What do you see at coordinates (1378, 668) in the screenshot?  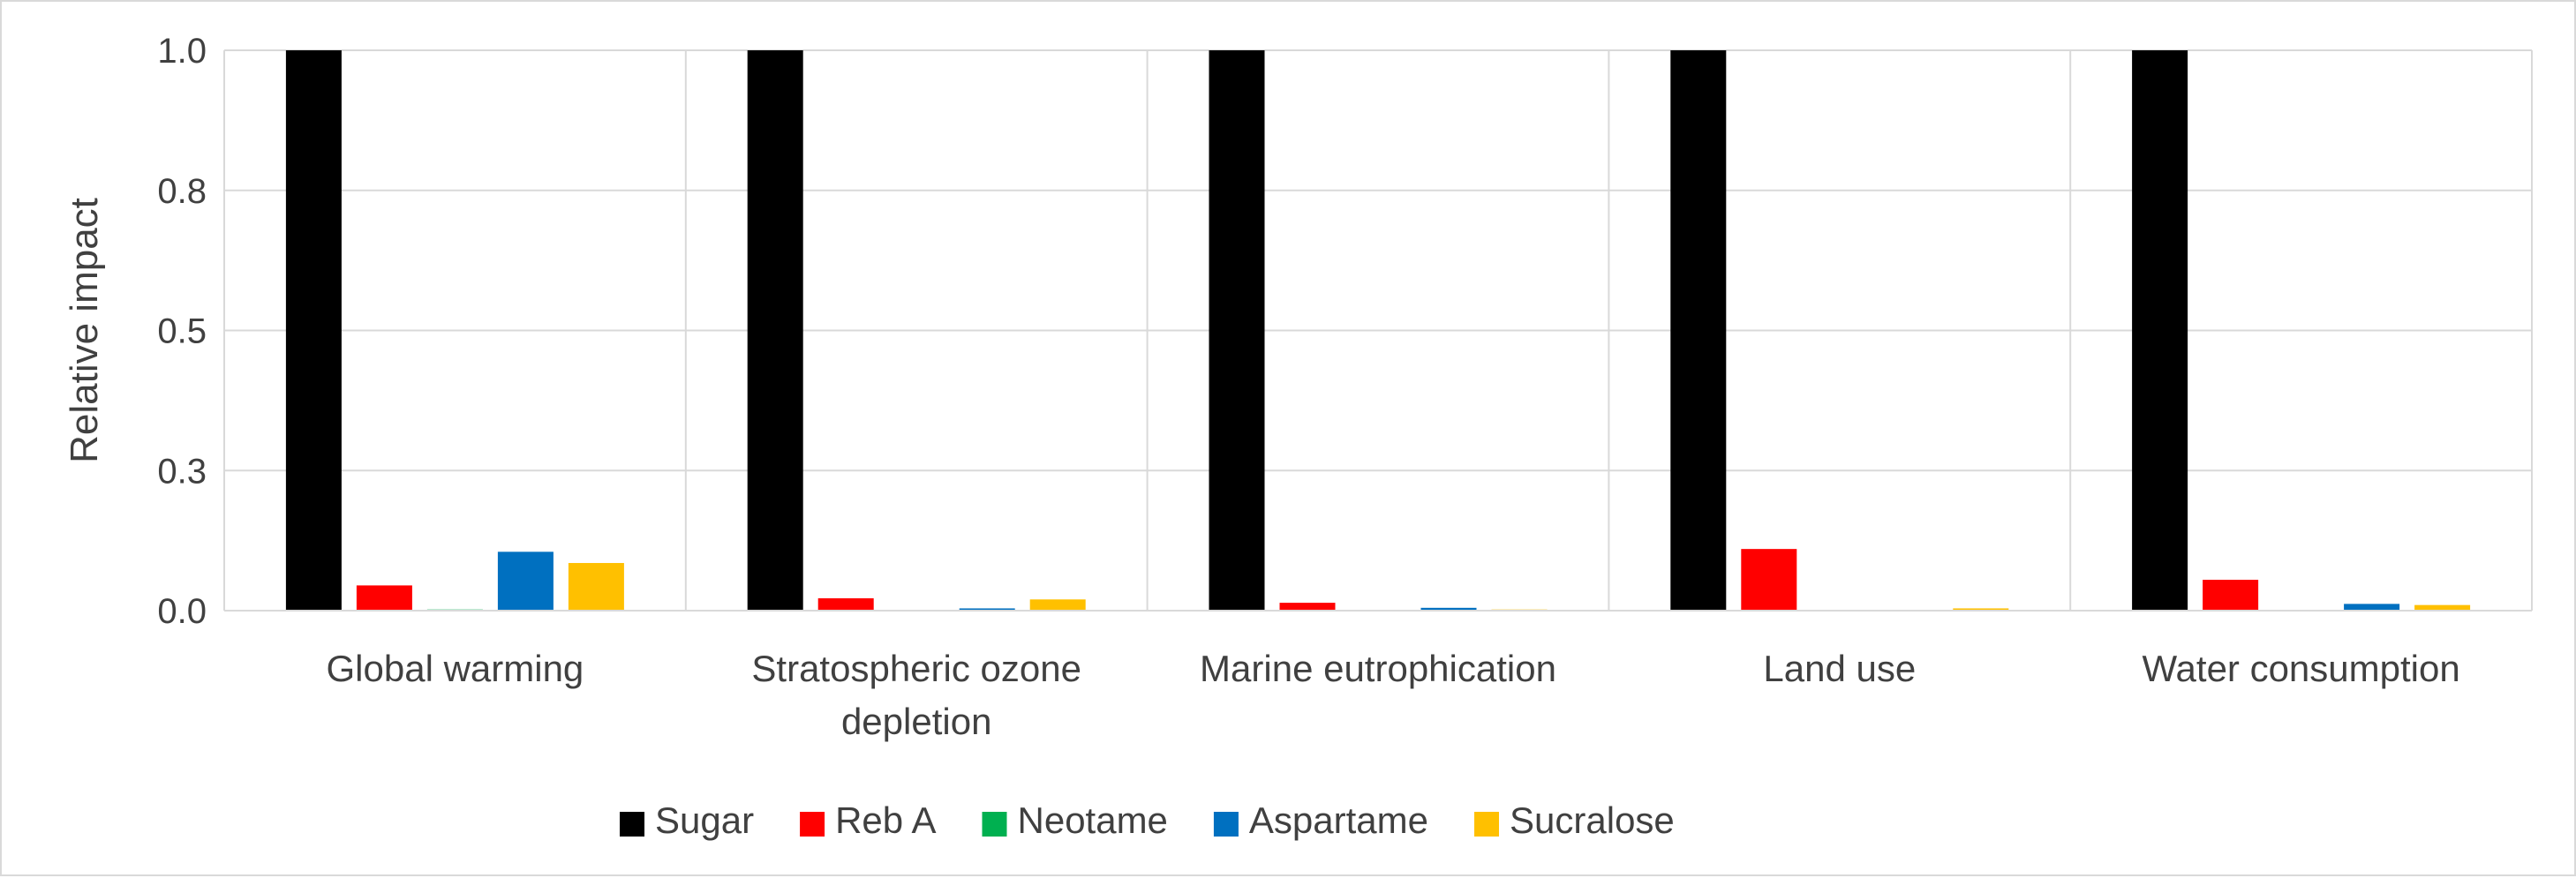 I see `x-category-label: Marine eutrophication` at bounding box center [1378, 668].